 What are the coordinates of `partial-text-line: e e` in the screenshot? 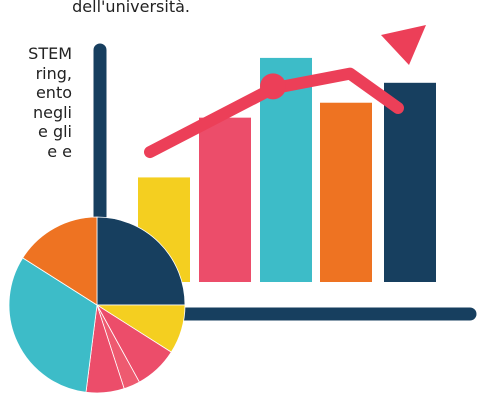 It's located at (59, 151).